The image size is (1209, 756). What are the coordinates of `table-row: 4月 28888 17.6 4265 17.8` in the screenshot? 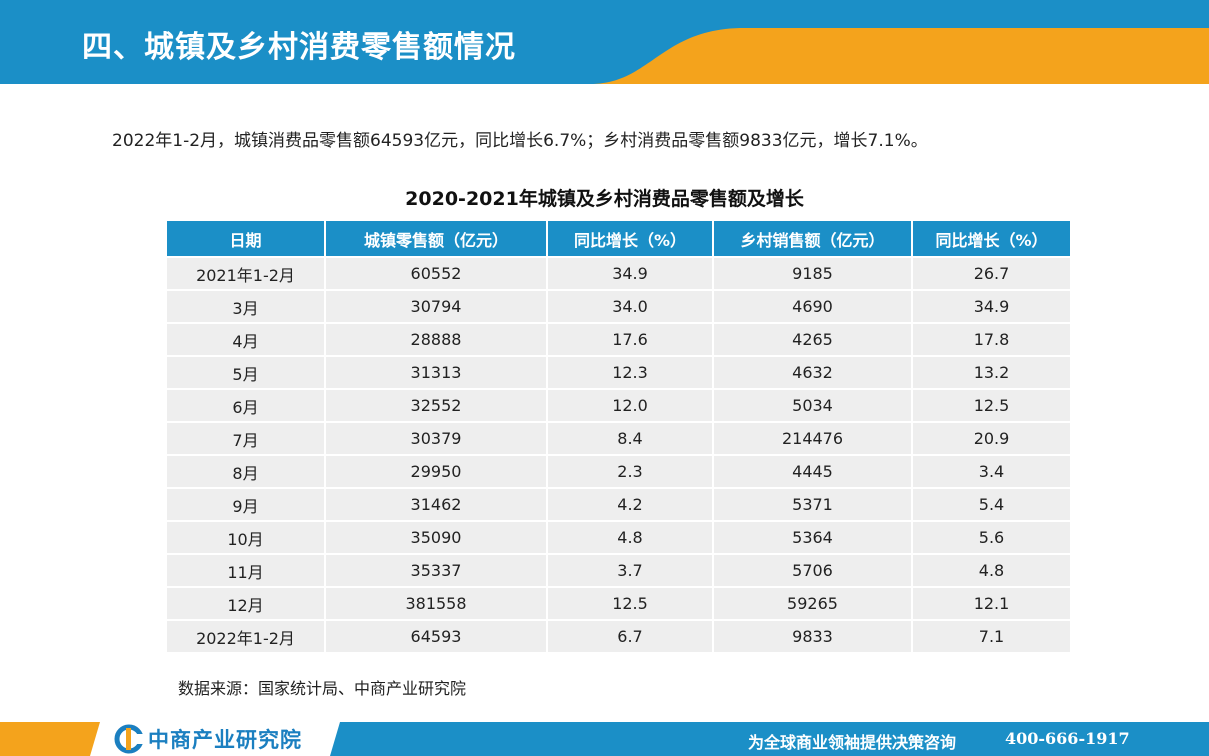 It's located at (618, 339).